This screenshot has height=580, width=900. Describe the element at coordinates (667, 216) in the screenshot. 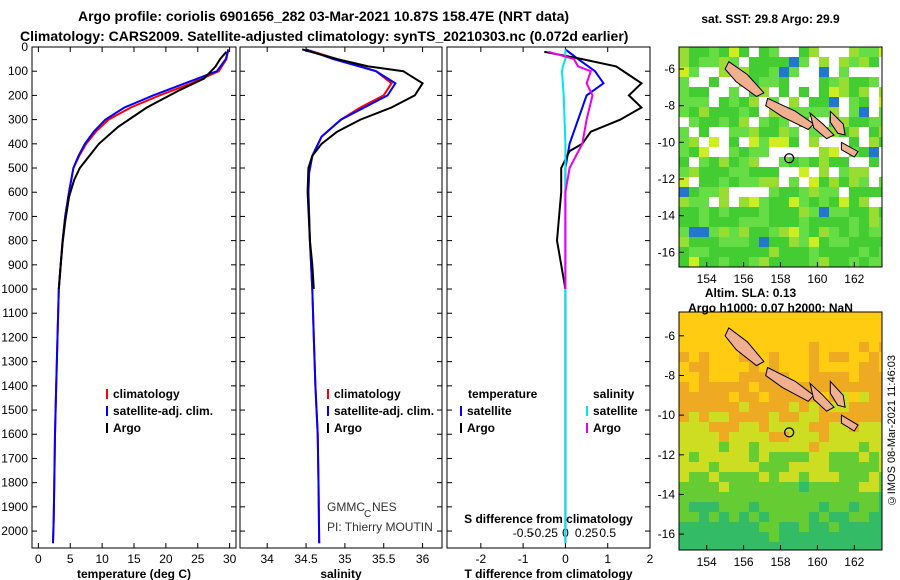

I see `map-y-tick-label: -14` at that location.